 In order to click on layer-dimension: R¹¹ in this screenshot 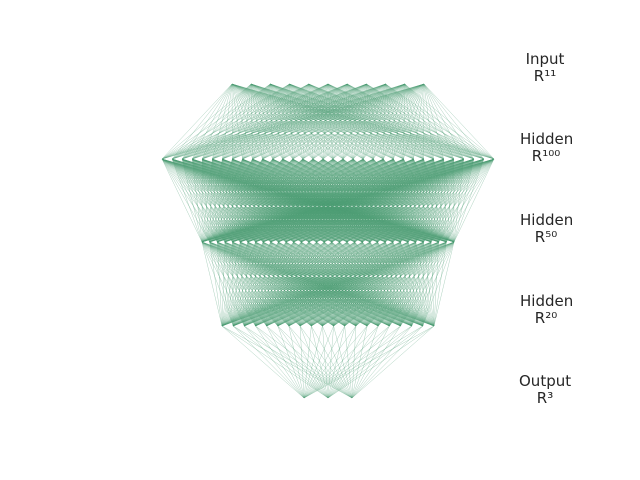, I will do `click(545, 76)`.